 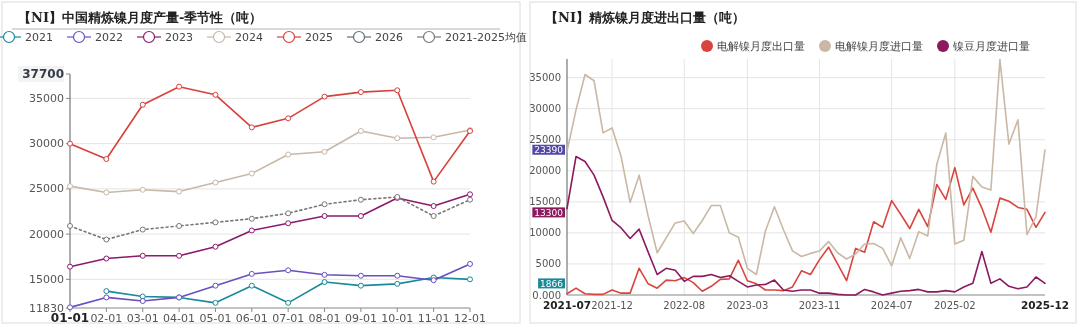 I want to click on x-tick-label: 07-01, so click(x=288, y=318).